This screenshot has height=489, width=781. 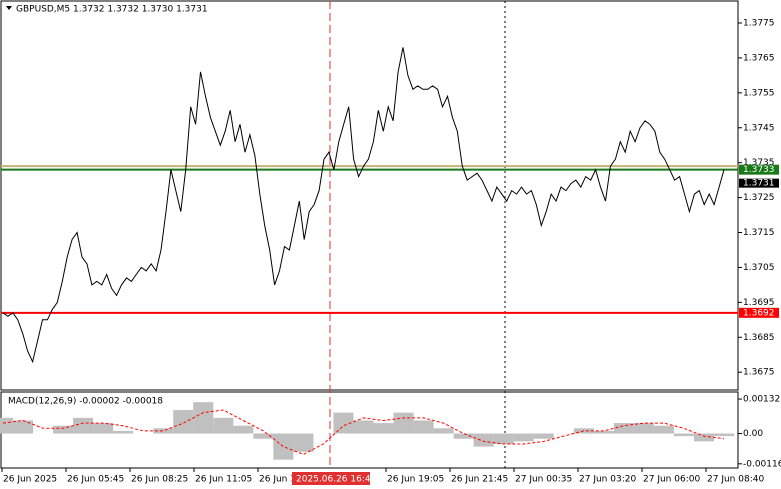 I want to click on x-tick-label: 26 Jun 05:45, so click(x=95, y=480).